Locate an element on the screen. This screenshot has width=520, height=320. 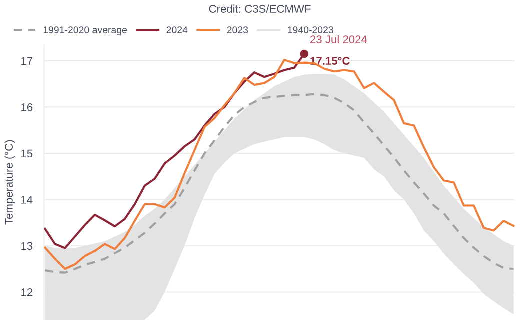
y-tick-label: 15 is located at coordinates (27, 154).